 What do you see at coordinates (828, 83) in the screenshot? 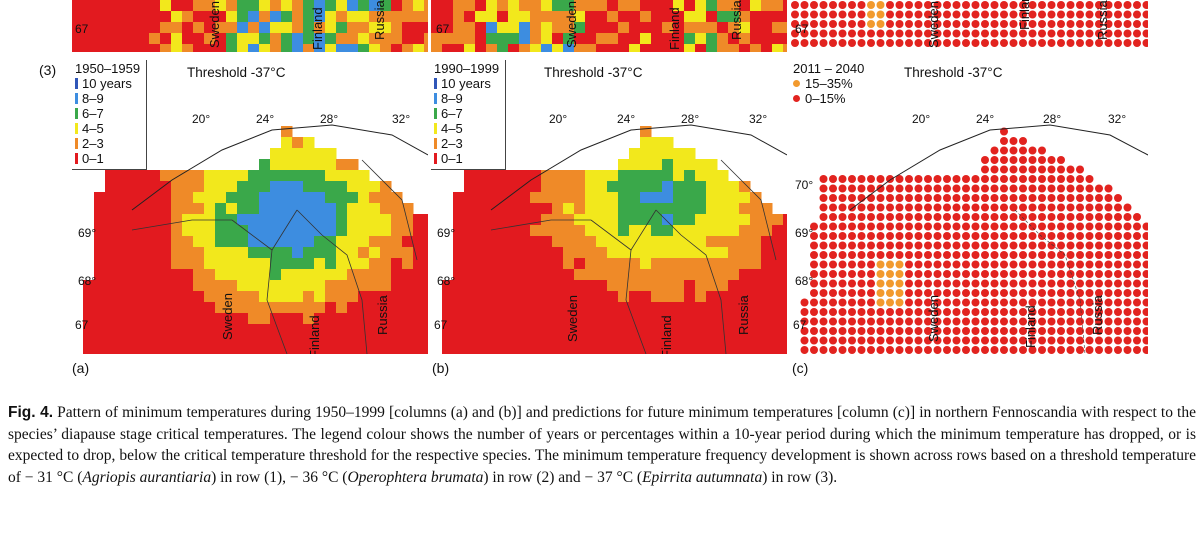
I see `legend-entry-15-35: 15–35%` at bounding box center [828, 83].